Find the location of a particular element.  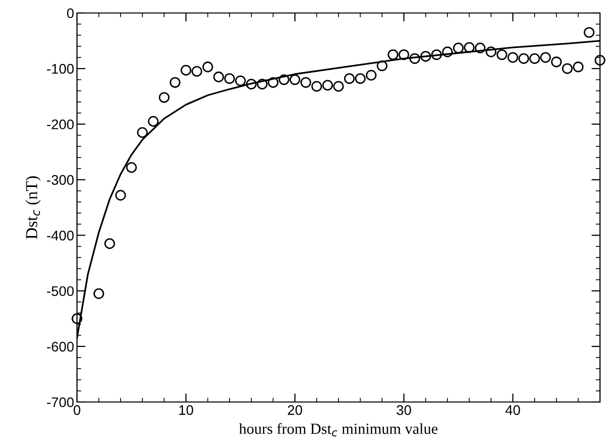

y-tick-label: -600 is located at coordinates (60, 347).